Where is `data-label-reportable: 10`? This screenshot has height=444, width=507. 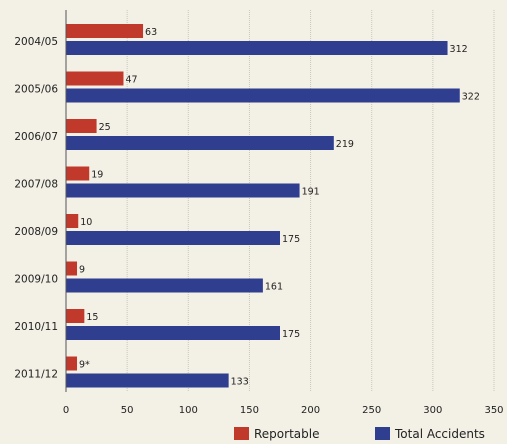 data-label-reportable: 10 is located at coordinates (86, 222).